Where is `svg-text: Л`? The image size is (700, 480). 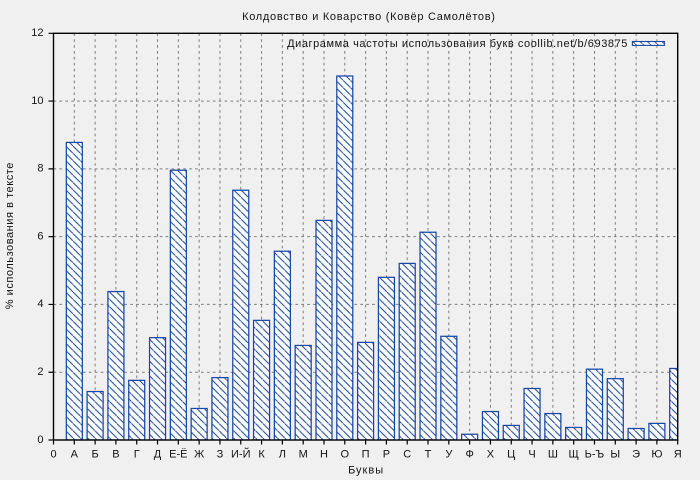
svg-text: Л is located at coordinates (282, 454).